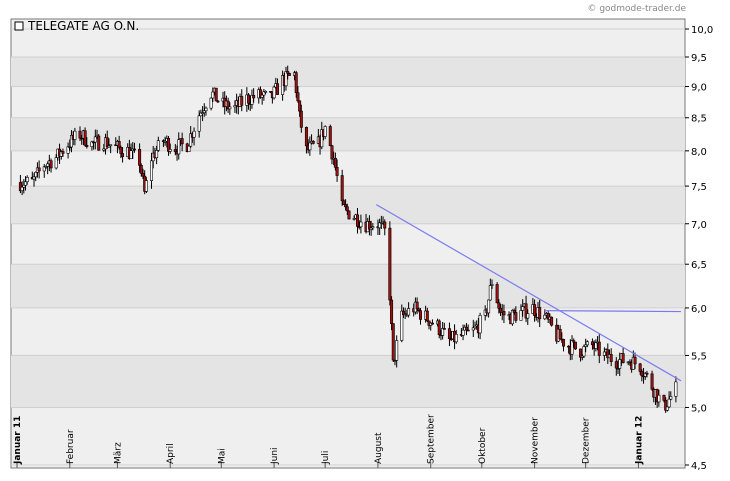 The image size is (730, 481). Describe the element at coordinates (587, 440) in the screenshot. I see `x-tick-label: Dezember` at that location.